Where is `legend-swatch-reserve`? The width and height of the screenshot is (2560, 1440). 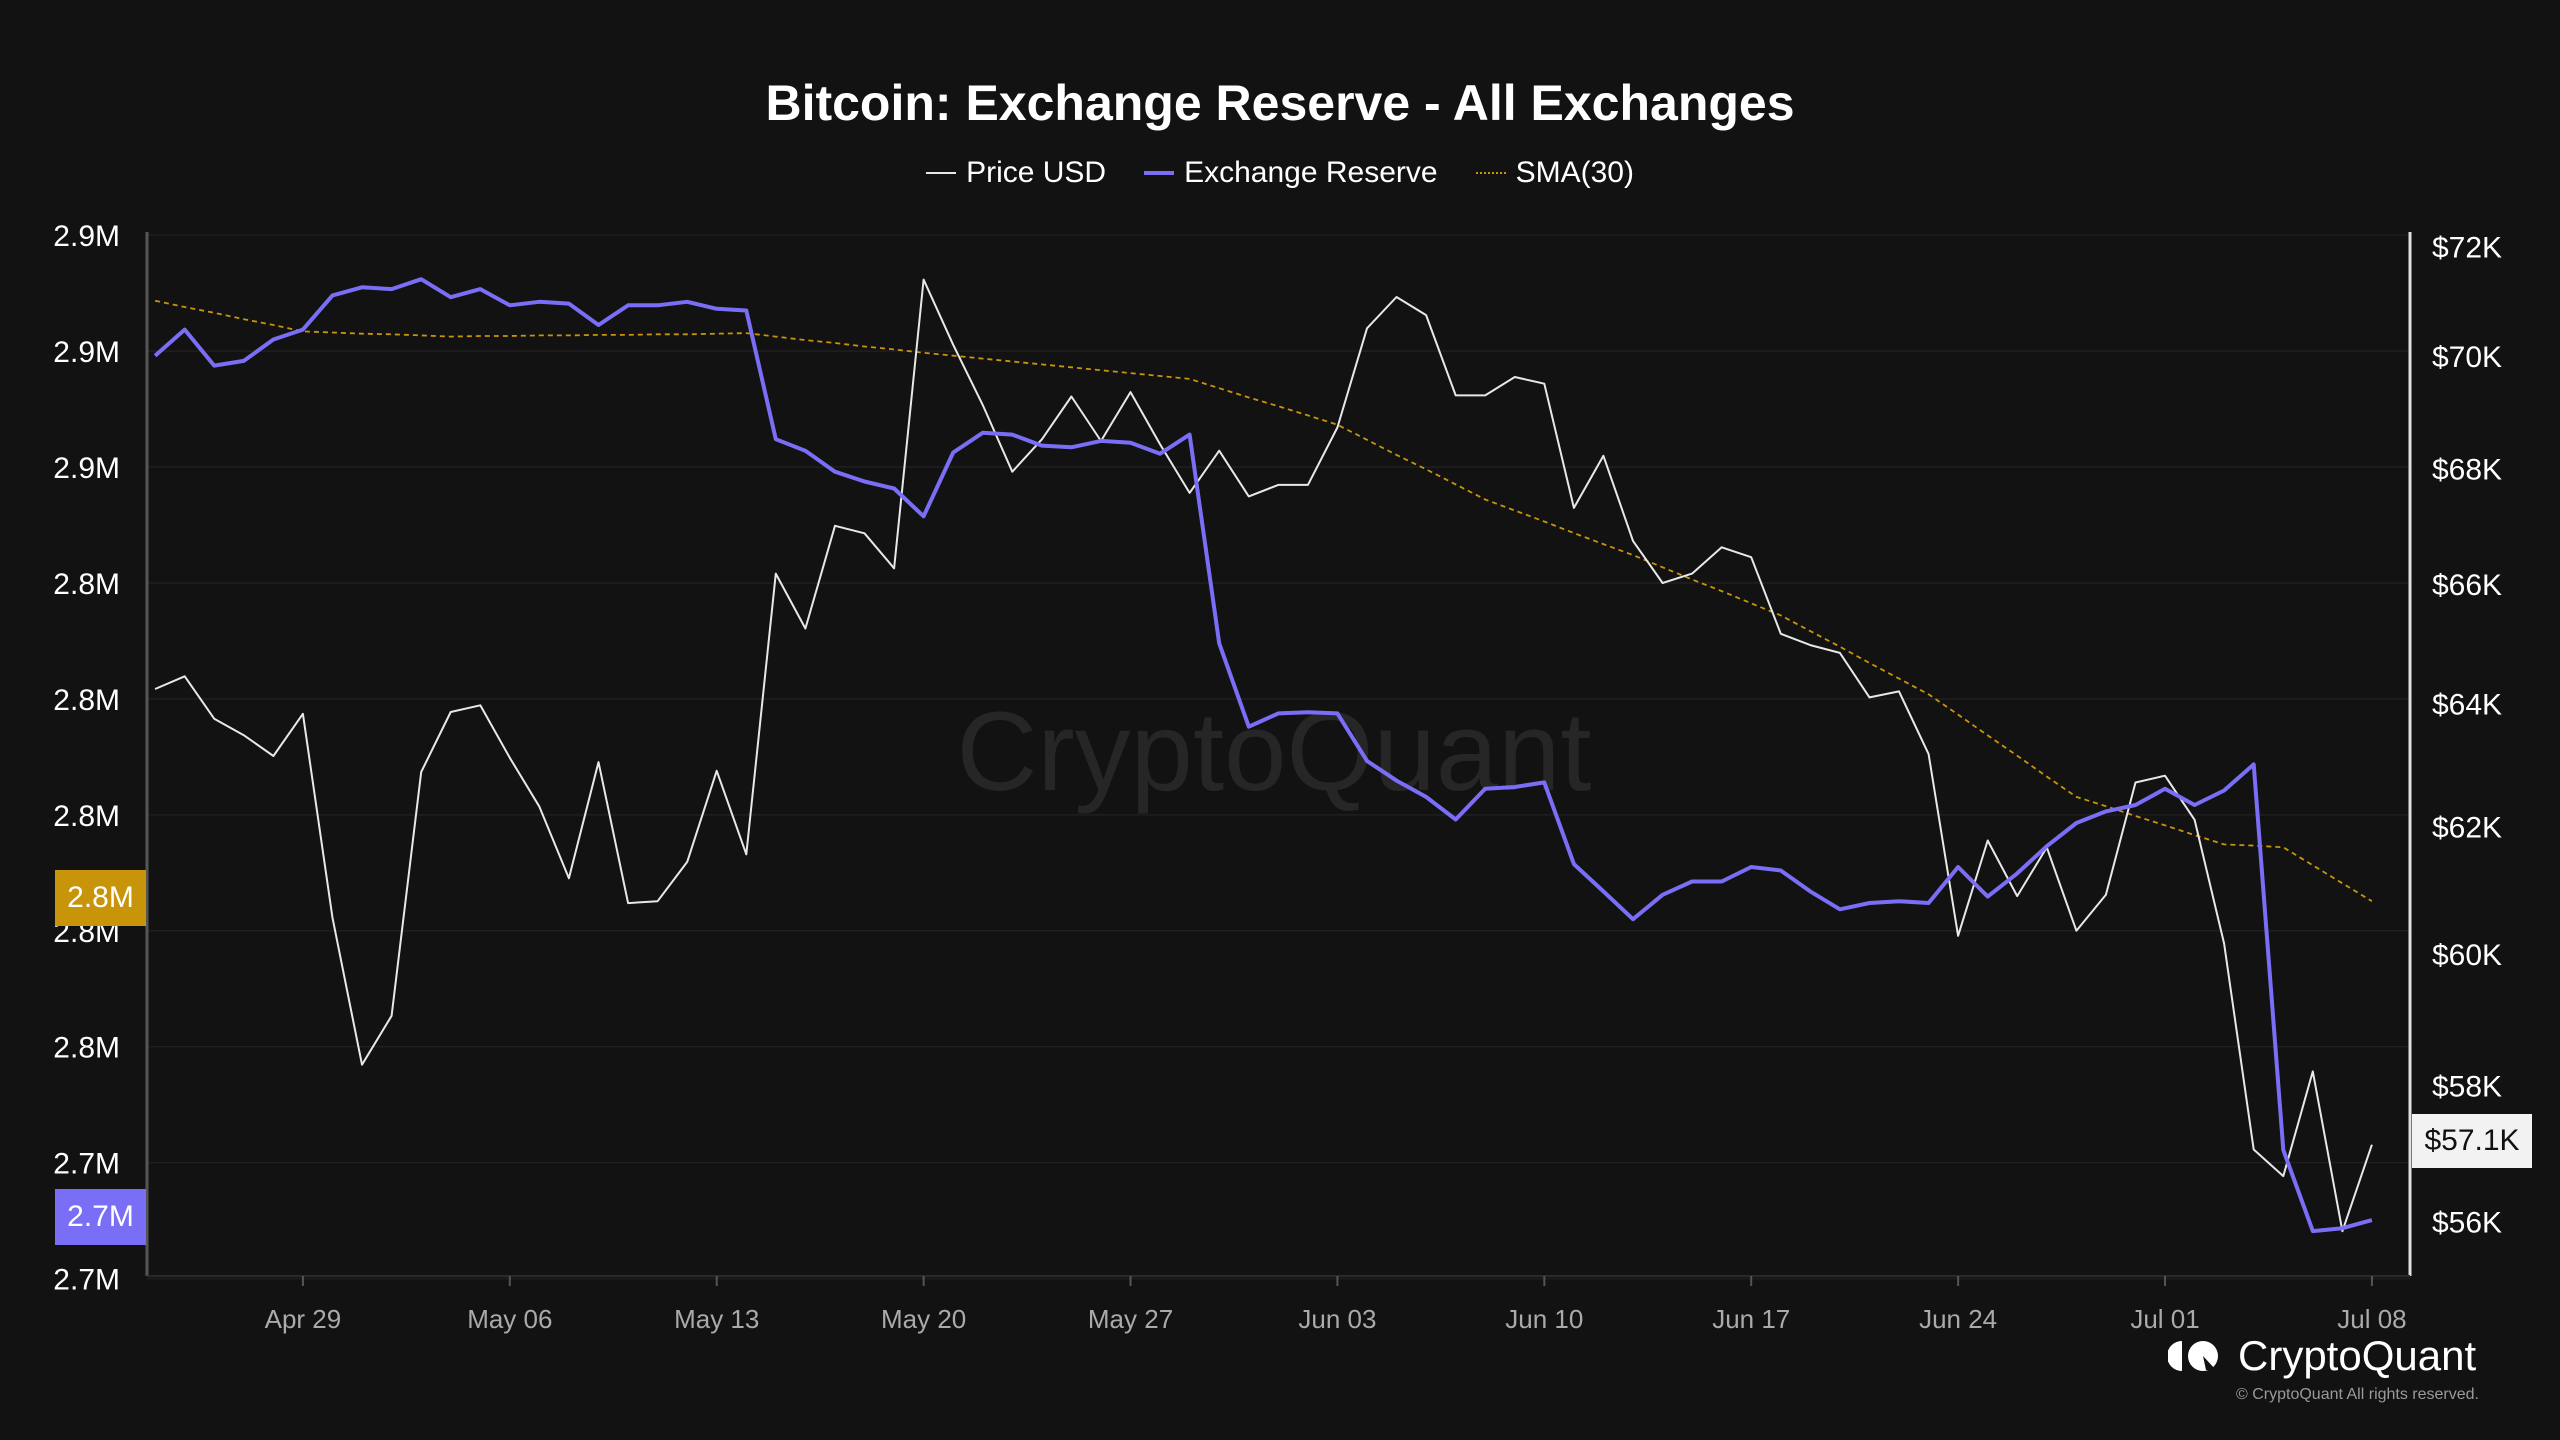 legend-swatch-reserve is located at coordinates (1159, 173).